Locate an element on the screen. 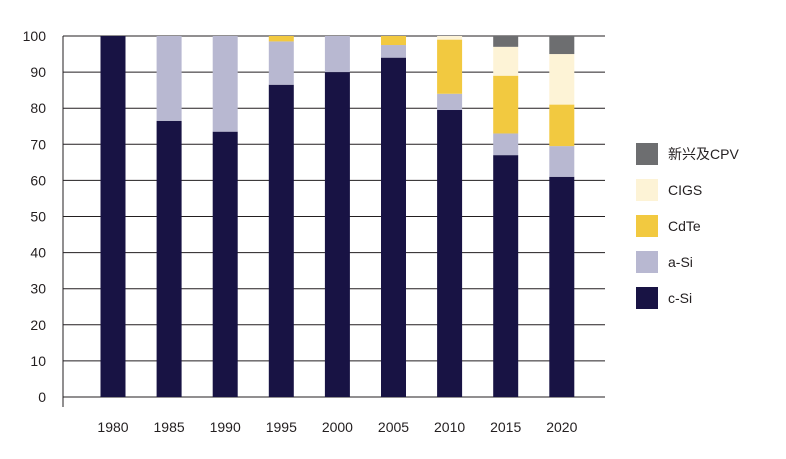  bar-segment-a-si-1990 is located at coordinates (225, 84).